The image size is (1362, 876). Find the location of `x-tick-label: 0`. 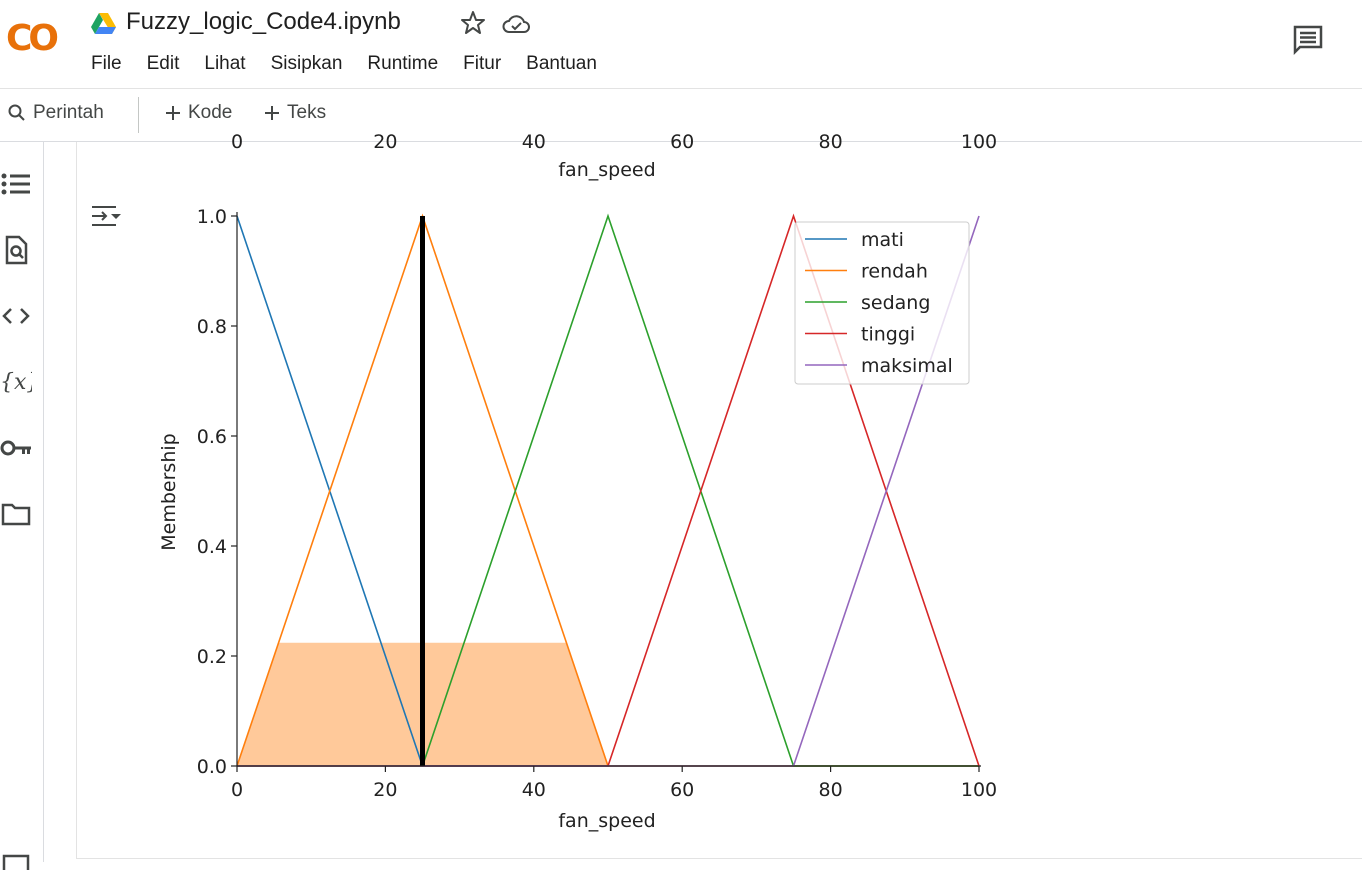

x-tick-label: 0 is located at coordinates (237, 790).